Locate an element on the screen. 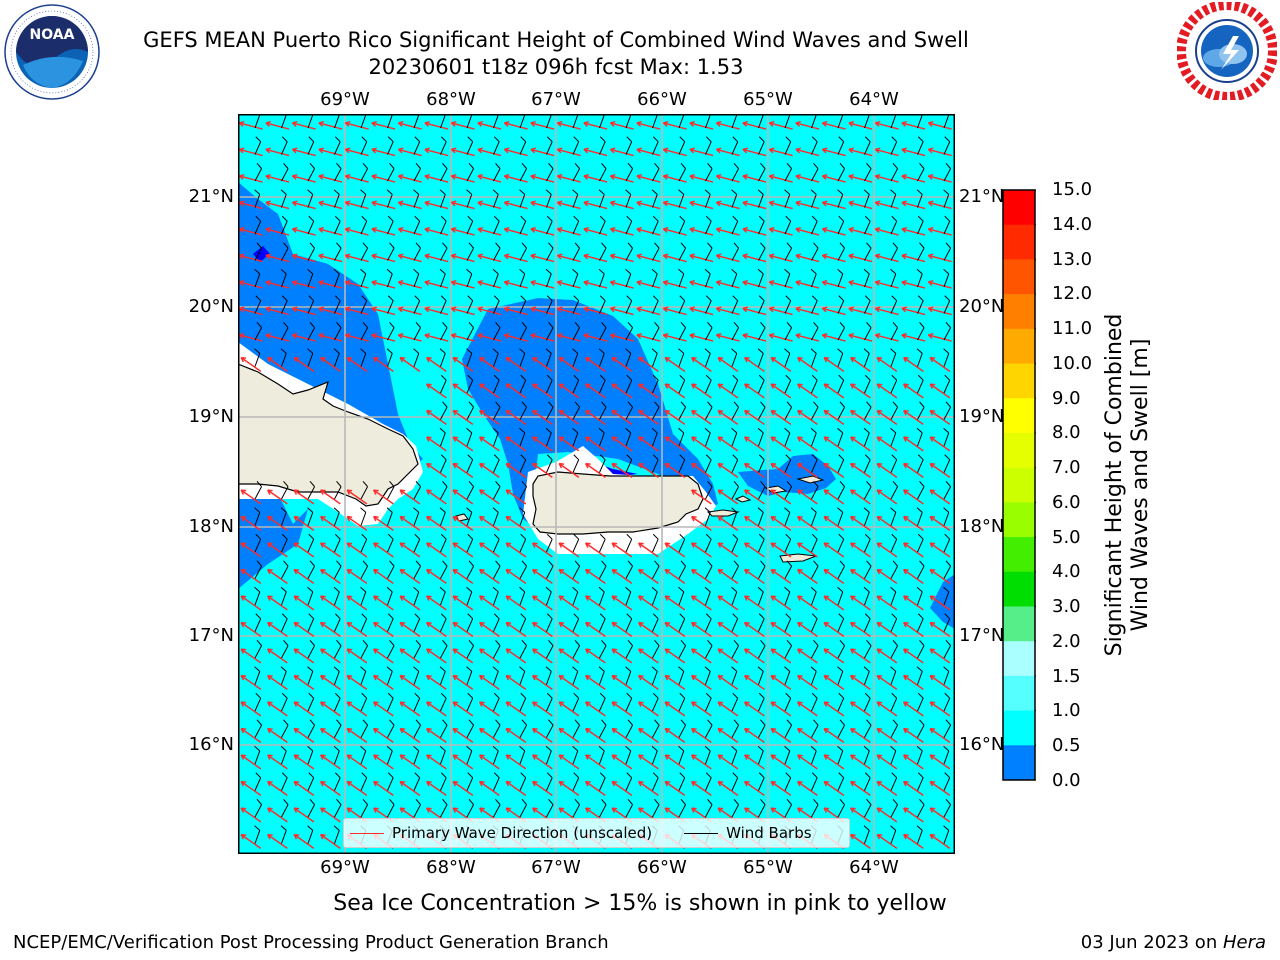 The width and height of the screenshot is (1280, 960). footer-date: 03 Jun 2023 on is located at coordinates (1151, 942).